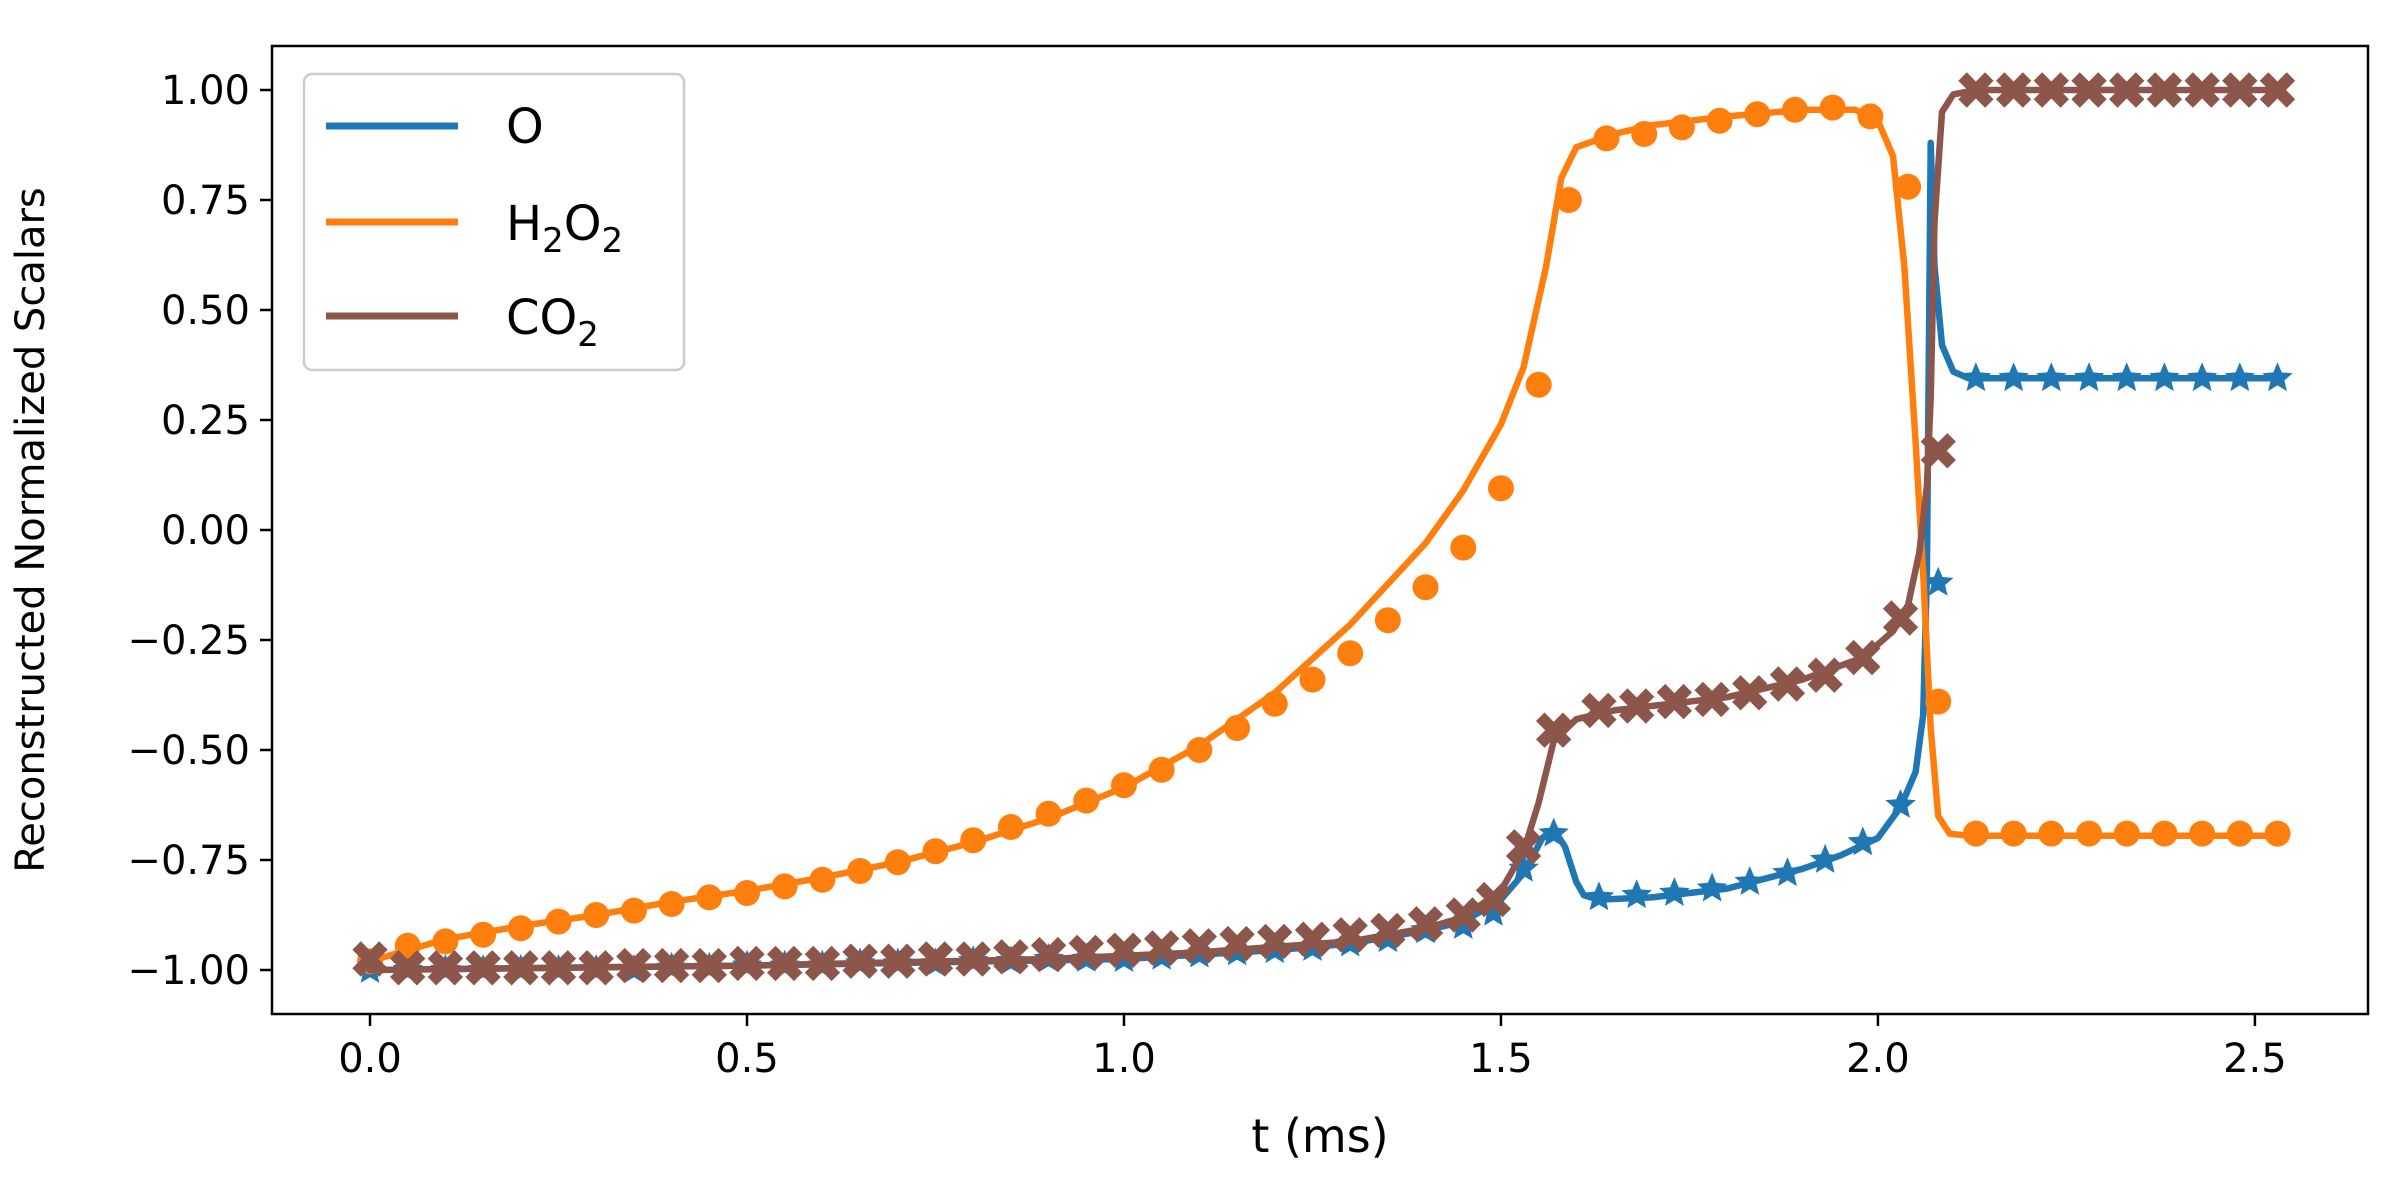 The width and height of the screenshot is (2400, 1200). Describe the element at coordinates (188, 751) in the screenshot. I see `y-tick-label: −0.50` at that location.